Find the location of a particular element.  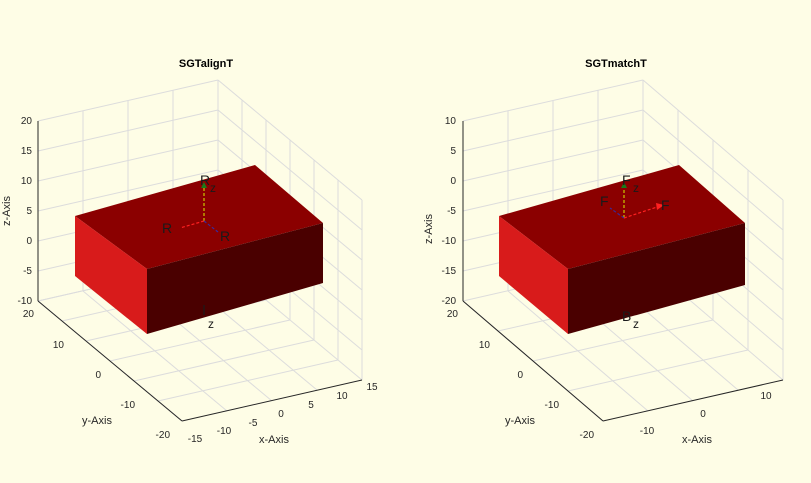

plot-left-y-label: y-Axis is located at coordinates (97, 421).